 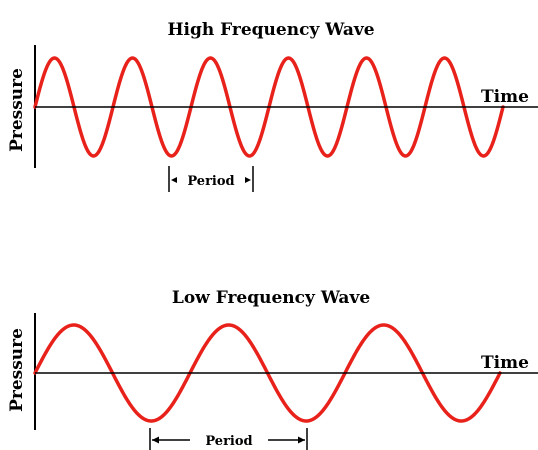 What do you see at coordinates (270, 30) in the screenshot?
I see `high-frequency-title: High Frequency Wave` at bounding box center [270, 30].